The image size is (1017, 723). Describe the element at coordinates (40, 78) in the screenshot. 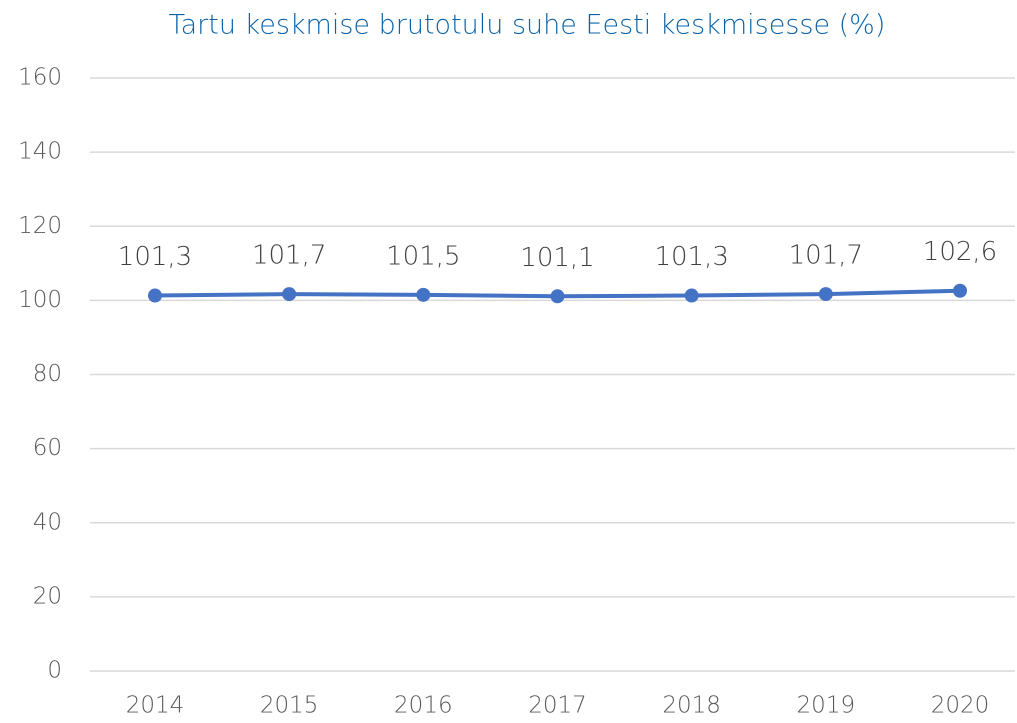

I see `y-tick-label: 160` at that location.